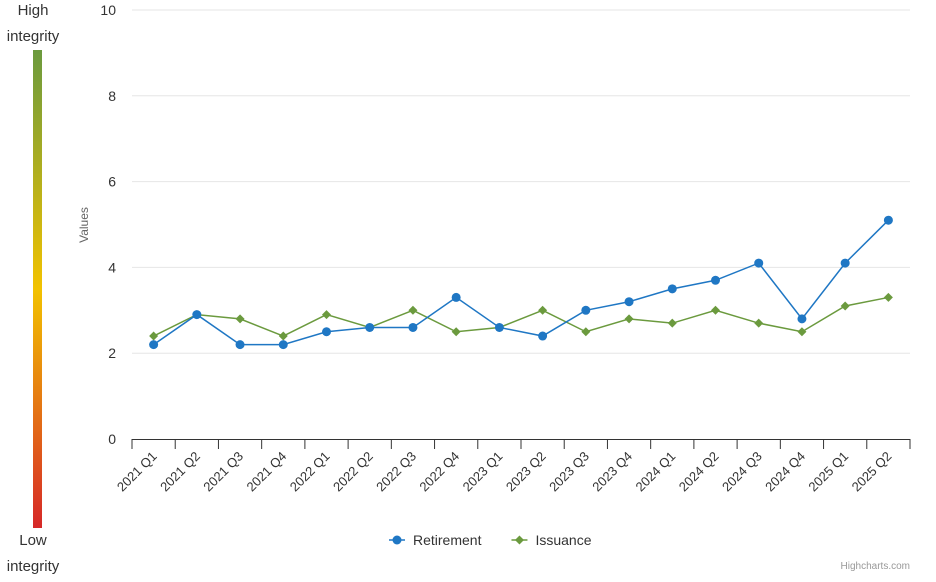 This screenshot has height=582, width=936. What do you see at coordinates (612, 472) in the screenshot?
I see `x-tick-label: 2023 Q4` at bounding box center [612, 472].